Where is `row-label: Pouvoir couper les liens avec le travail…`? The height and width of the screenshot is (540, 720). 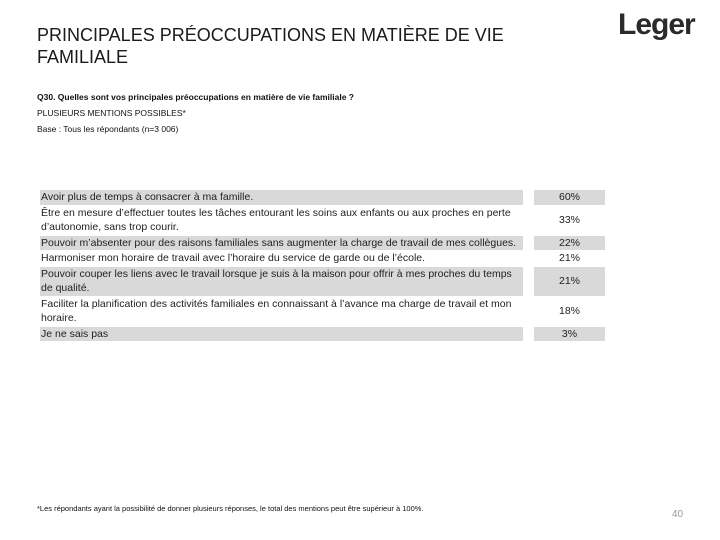 row-label: Pouvoir couper les liens avec le travail… is located at coordinates (281, 281).